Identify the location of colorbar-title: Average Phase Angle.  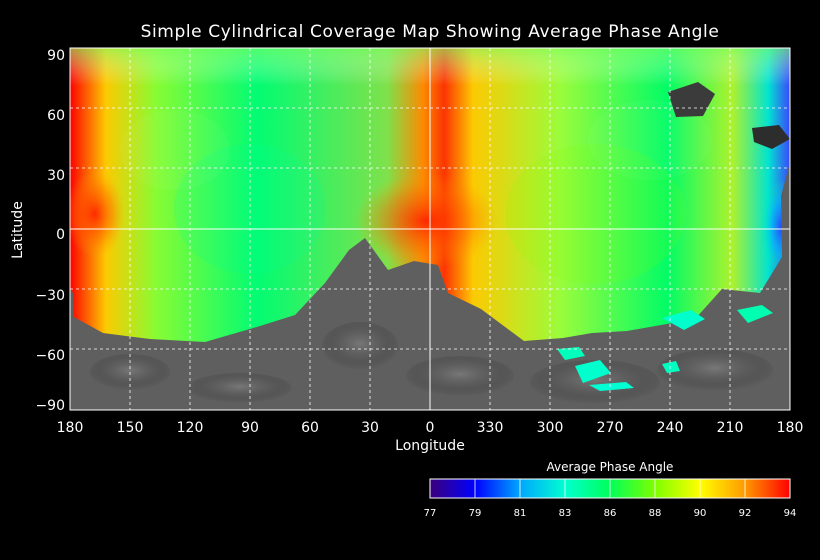
(610, 467).